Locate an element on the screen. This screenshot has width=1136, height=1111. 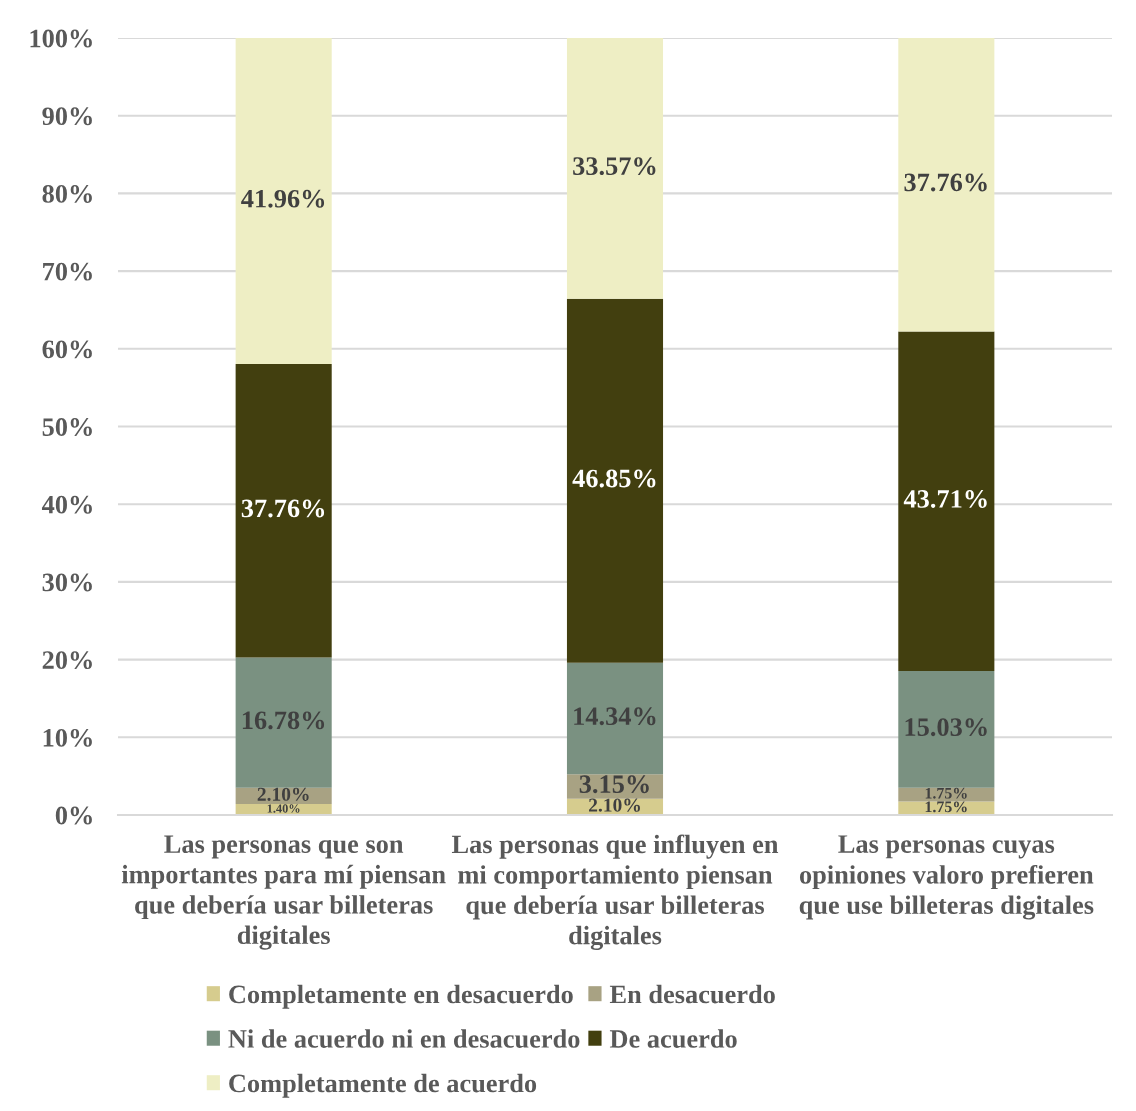
legend-label: Completamente en desacuerdo is located at coordinates (401, 996).